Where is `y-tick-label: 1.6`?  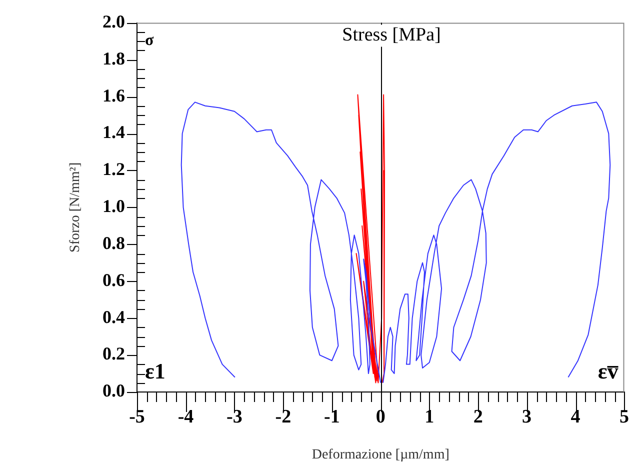
y-tick-label: 1.6 is located at coordinates (113, 95).